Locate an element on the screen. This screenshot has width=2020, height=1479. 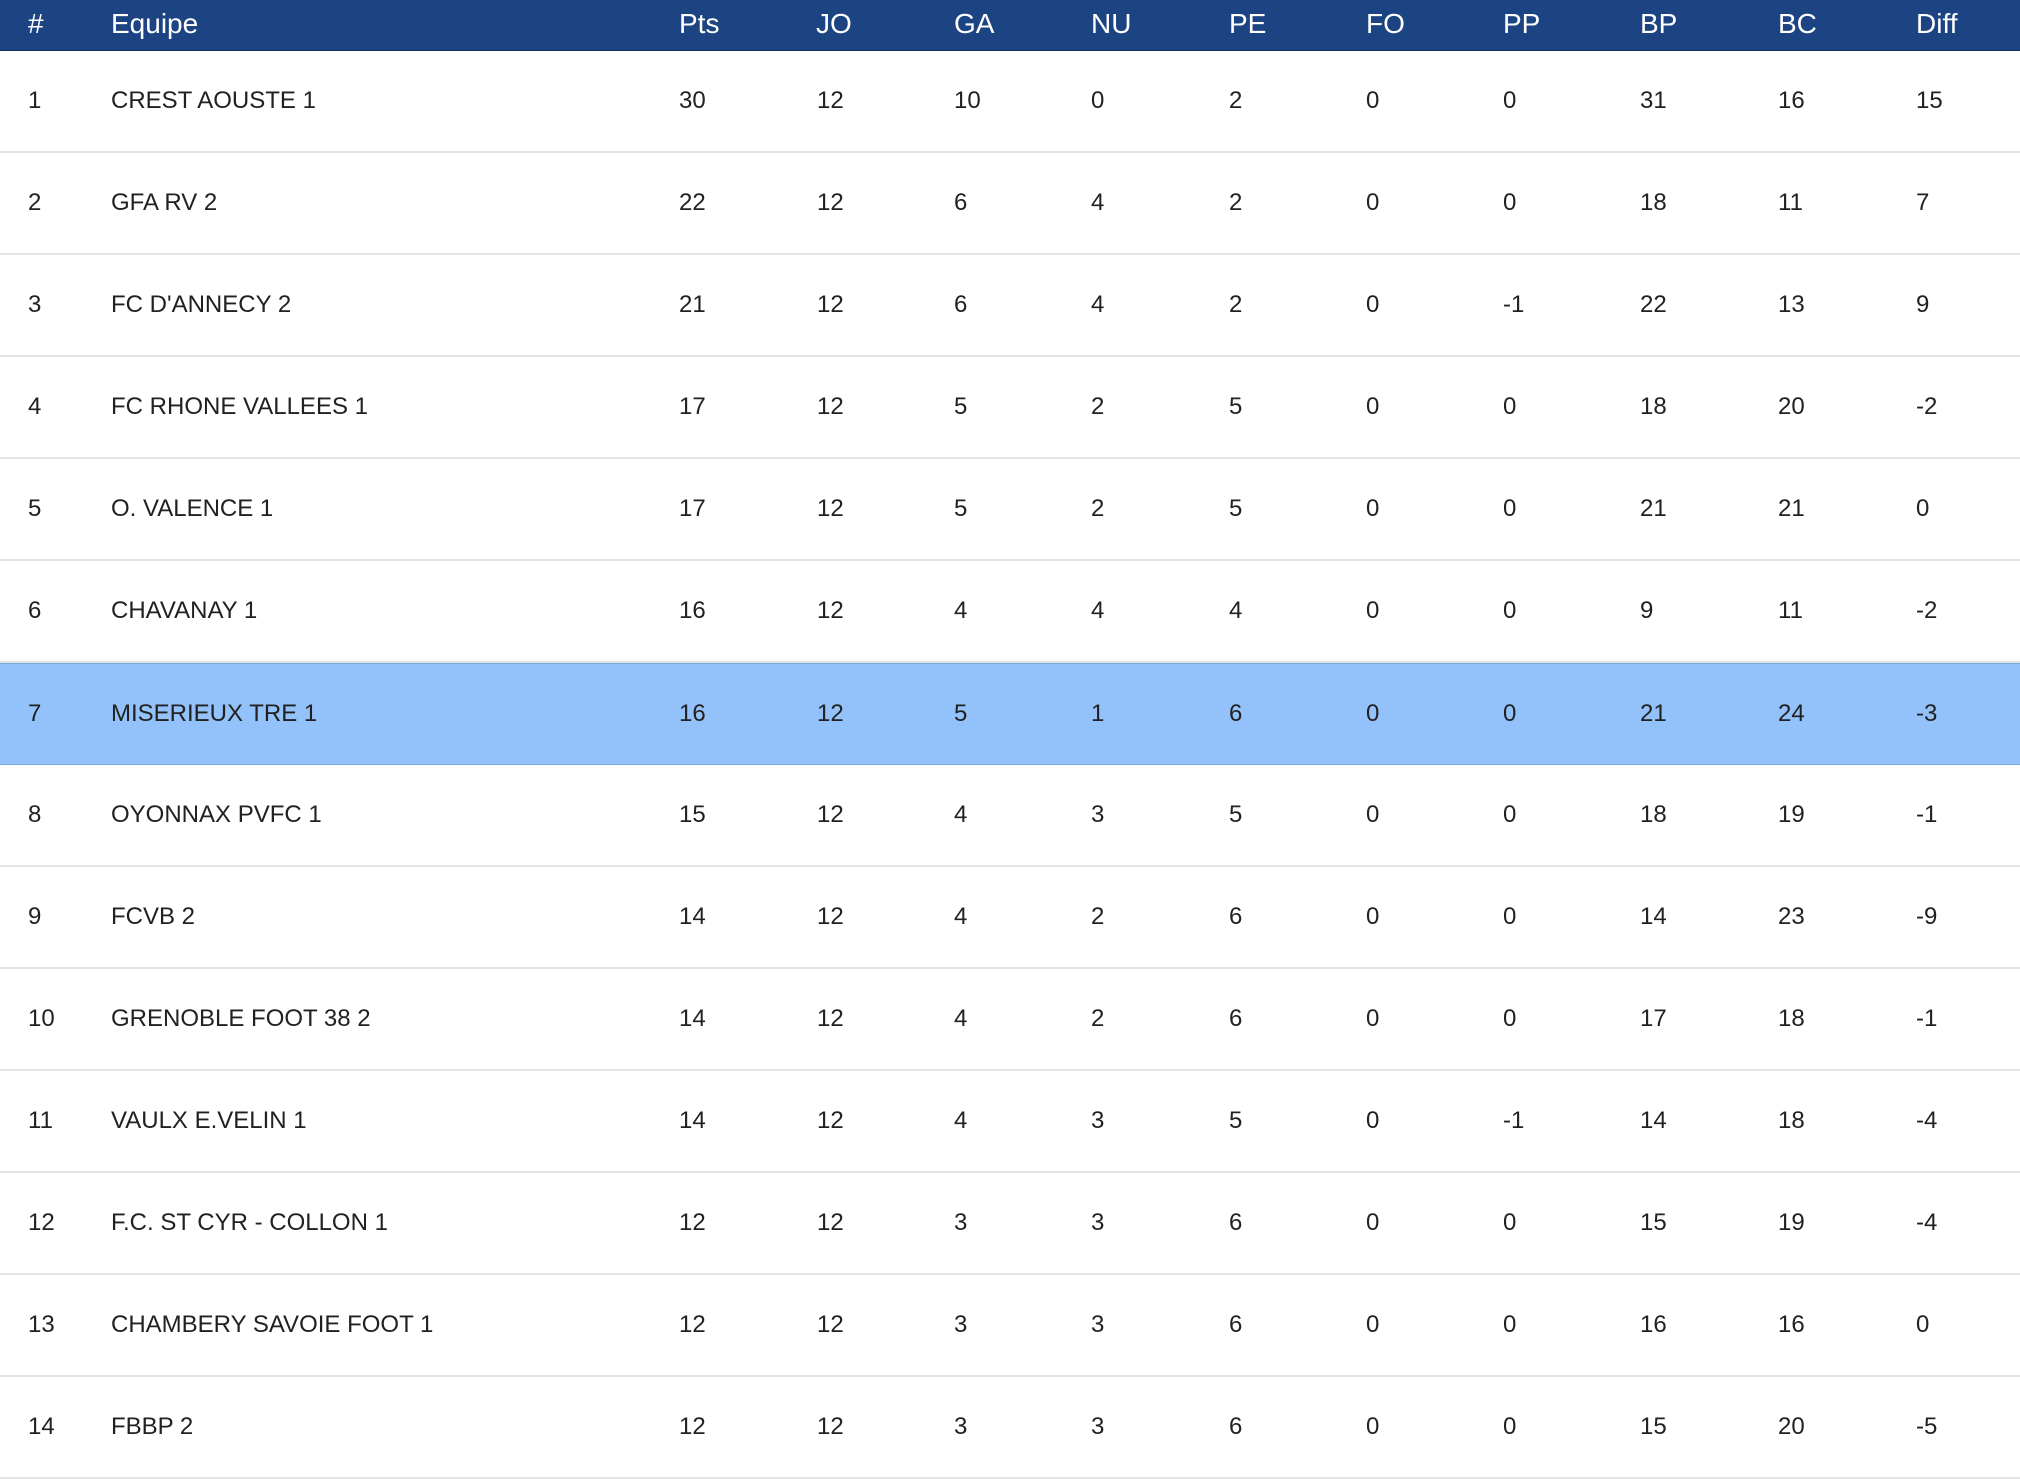
goals-against-cell: 11 is located at coordinates (1790, 202).